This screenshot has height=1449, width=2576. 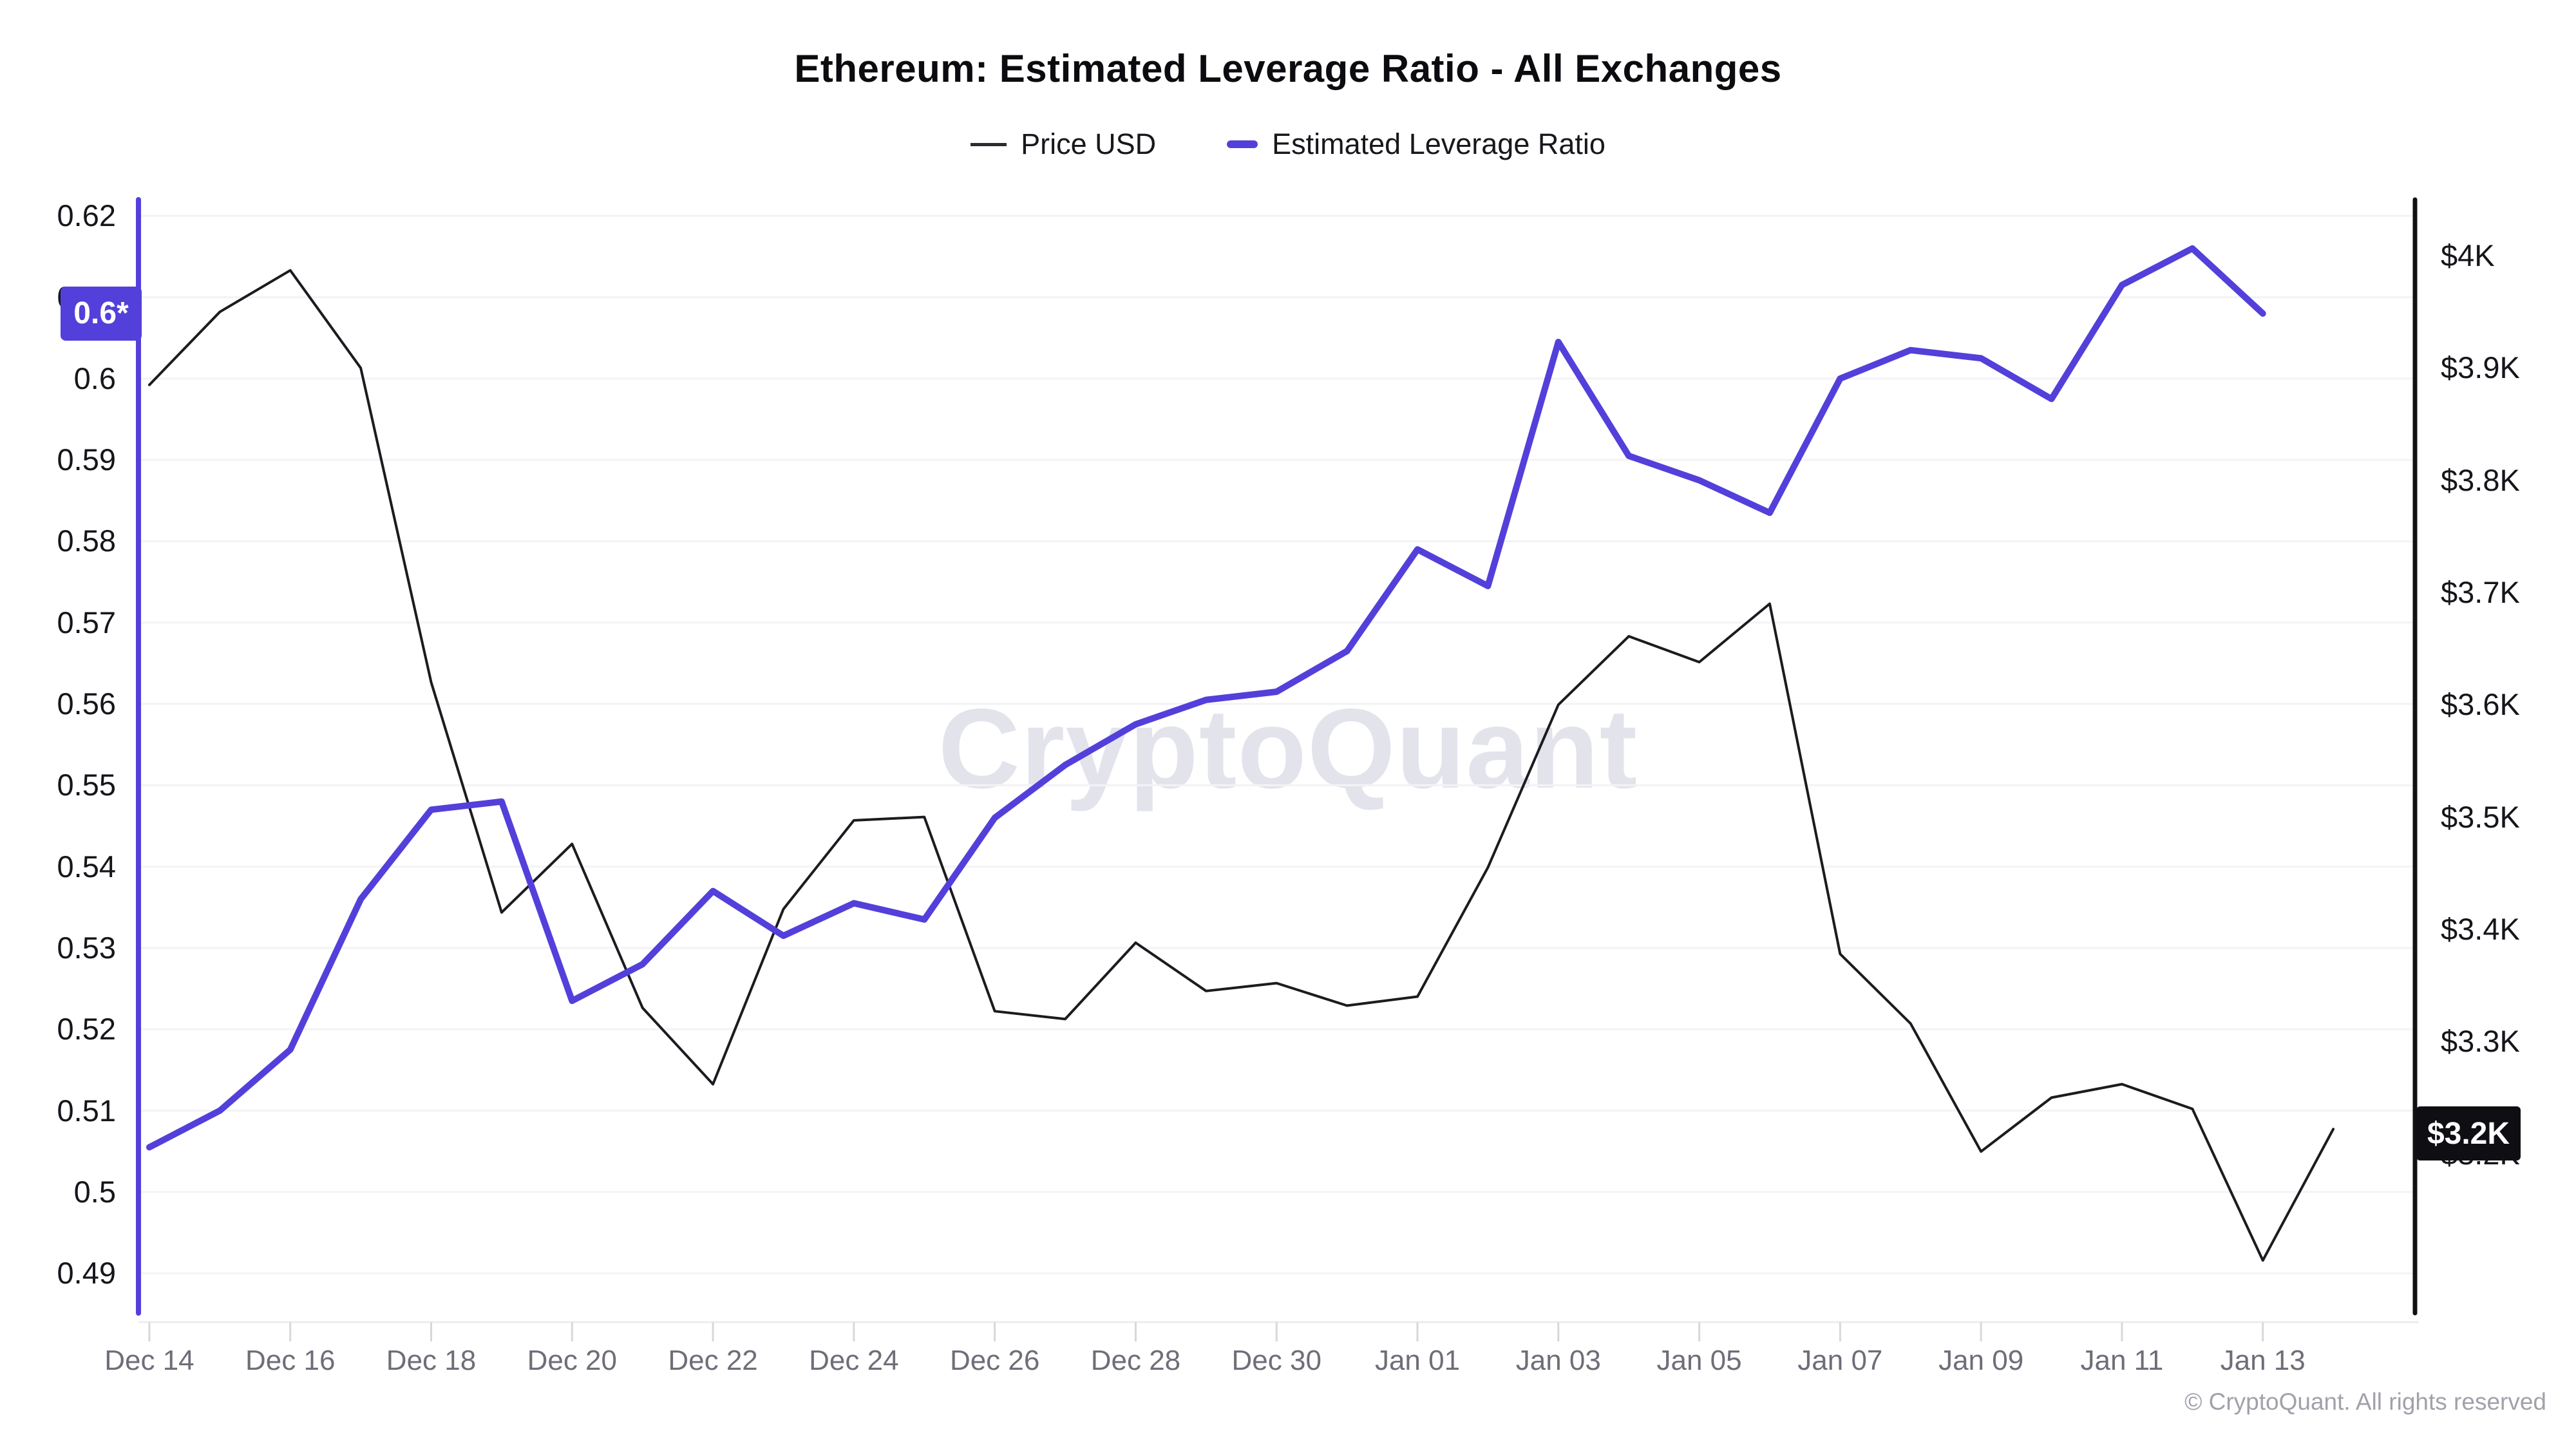 What do you see at coordinates (2365, 1401) in the screenshot?
I see `copyright-footer: © CryptoQuant. All rights reserved` at bounding box center [2365, 1401].